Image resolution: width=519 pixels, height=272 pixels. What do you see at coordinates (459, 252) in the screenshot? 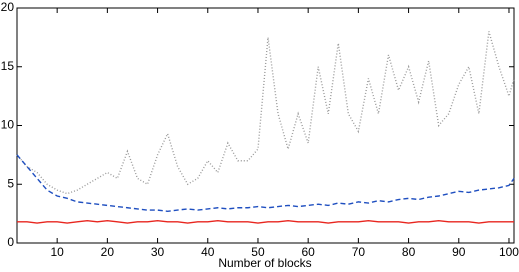
I see `x-tick-label: 90` at bounding box center [459, 252].